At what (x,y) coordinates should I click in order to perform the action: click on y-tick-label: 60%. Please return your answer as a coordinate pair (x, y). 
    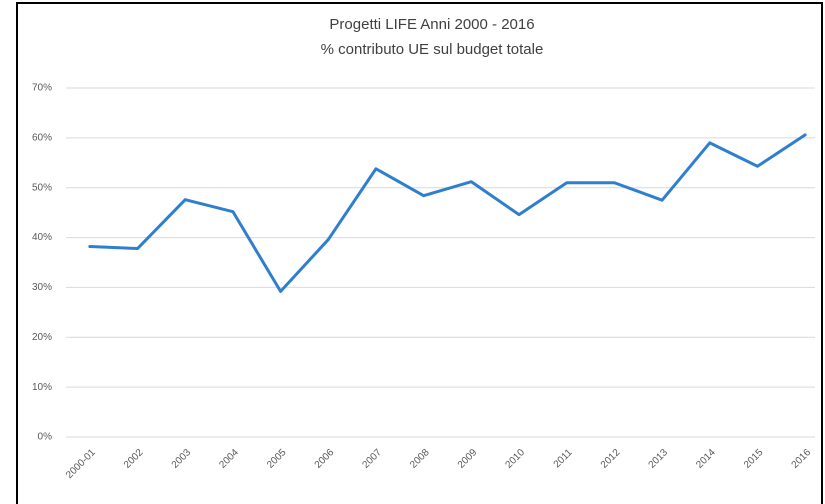
    Looking at the image, I should click on (42, 137).